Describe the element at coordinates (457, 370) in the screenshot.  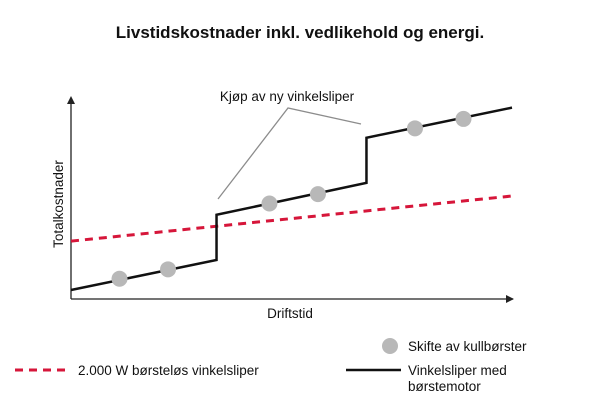
I see `legend-label-brushed-line1: Vinkelsliper med` at that location.